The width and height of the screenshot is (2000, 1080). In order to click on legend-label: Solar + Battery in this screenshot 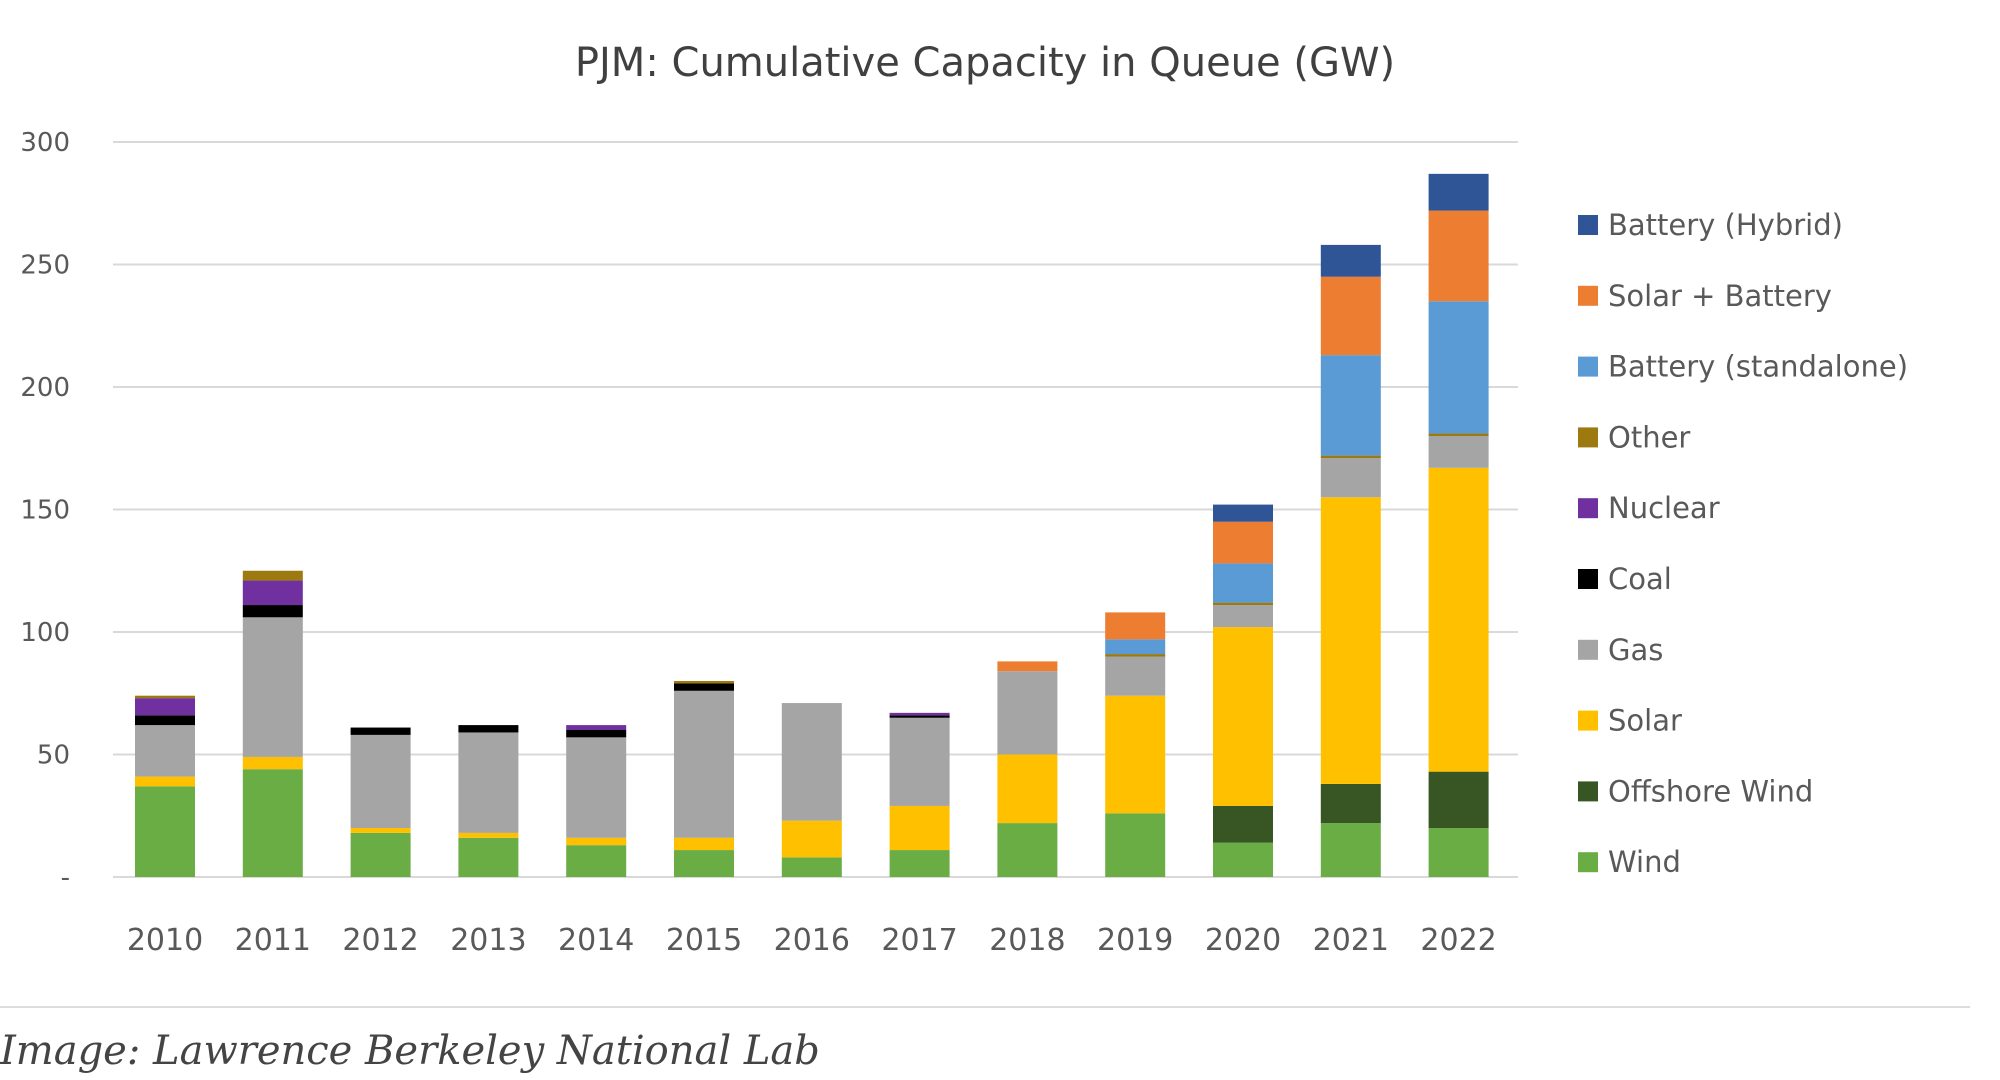, I will do `click(1720, 296)`.